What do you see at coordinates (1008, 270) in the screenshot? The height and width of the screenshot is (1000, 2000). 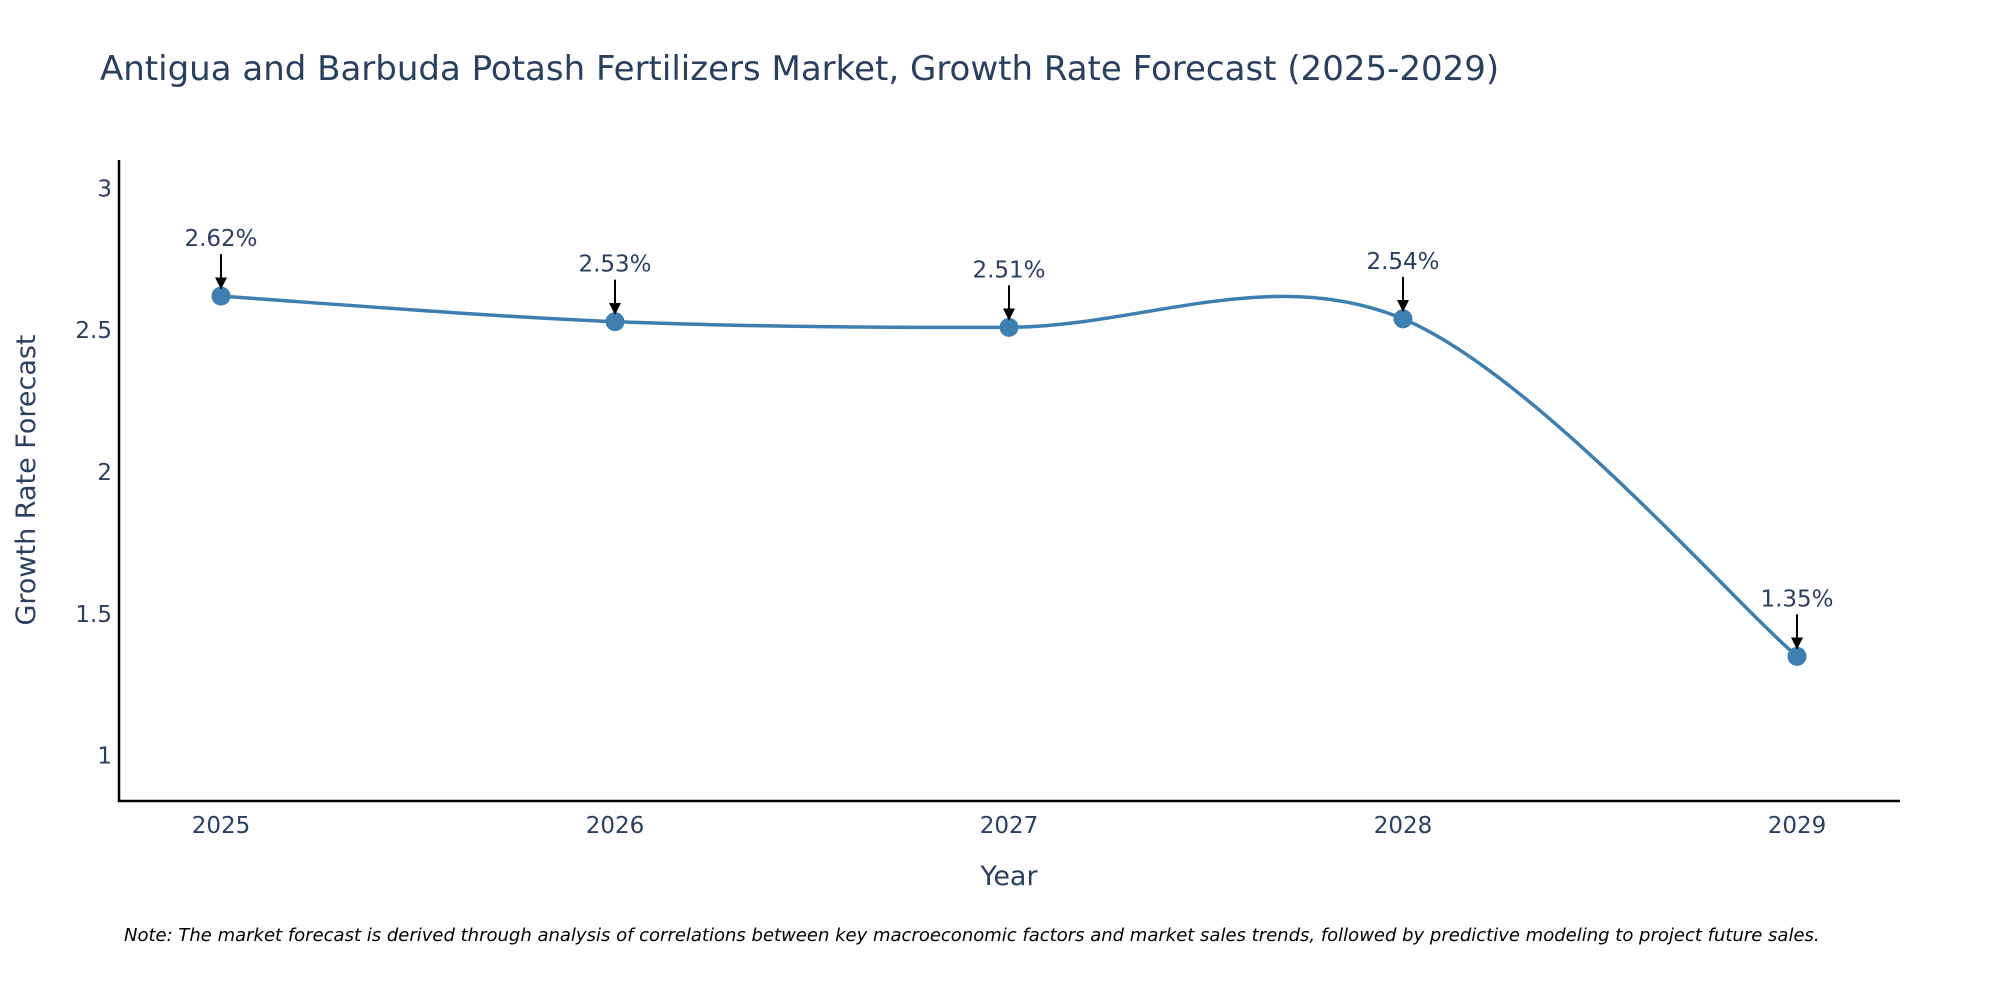 I see `data-label: 2.51%` at bounding box center [1008, 270].